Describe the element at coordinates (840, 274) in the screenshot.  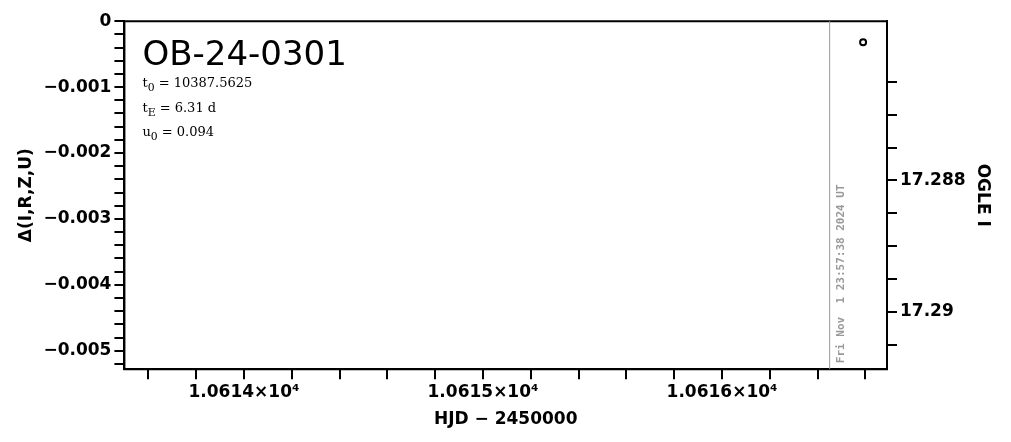
I see `annotation: Fri Nov 1 23:57:38 2024 UT` at that location.